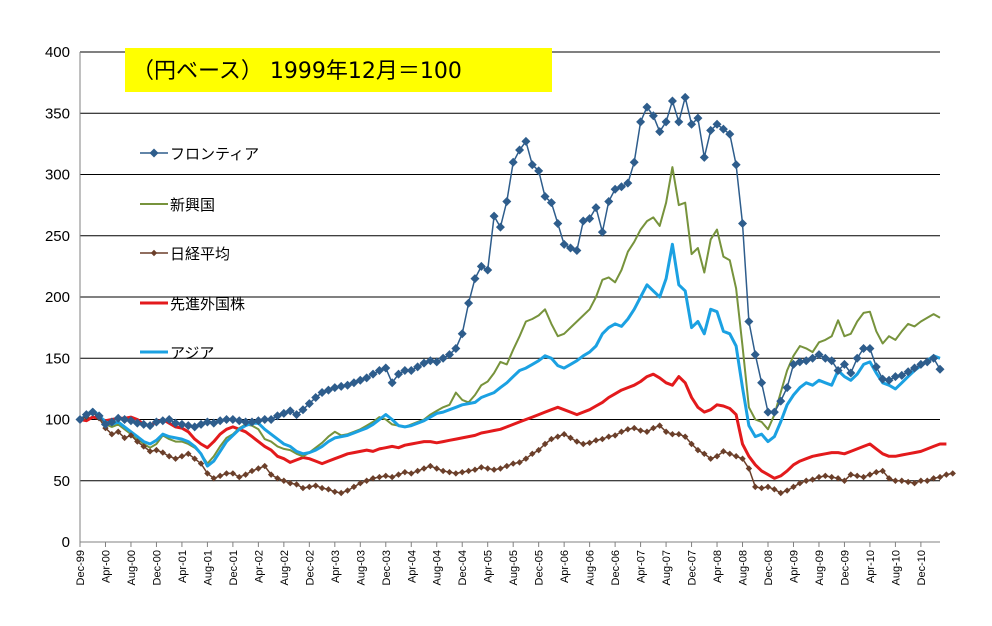  I want to click on legend-item: 新興国, so click(177, 205).